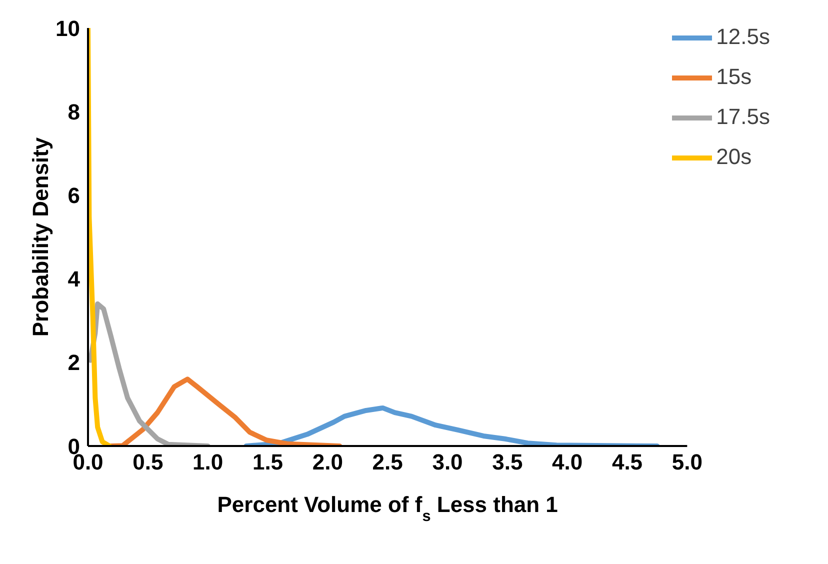 This screenshot has width=828, height=564. Describe the element at coordinates (507, 462) in the screenshot. I see `x-tick-label: 3.5` at that location.